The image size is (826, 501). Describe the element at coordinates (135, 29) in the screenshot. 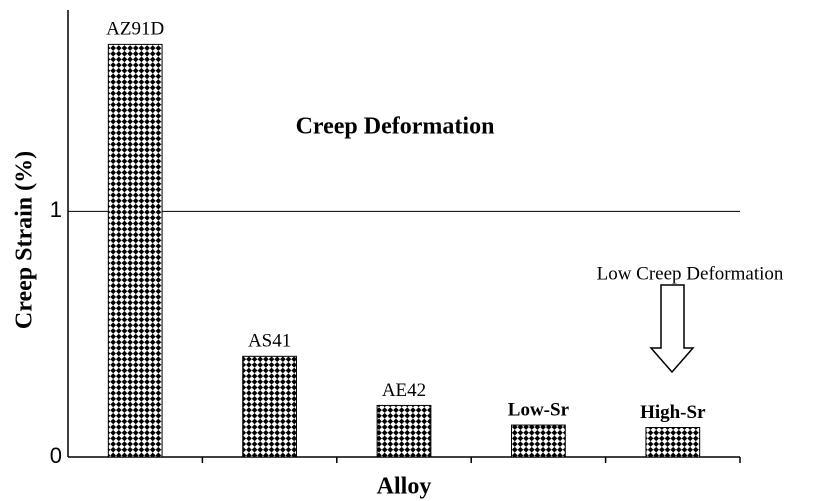

I see `bar-label: AZ91D` at that location.